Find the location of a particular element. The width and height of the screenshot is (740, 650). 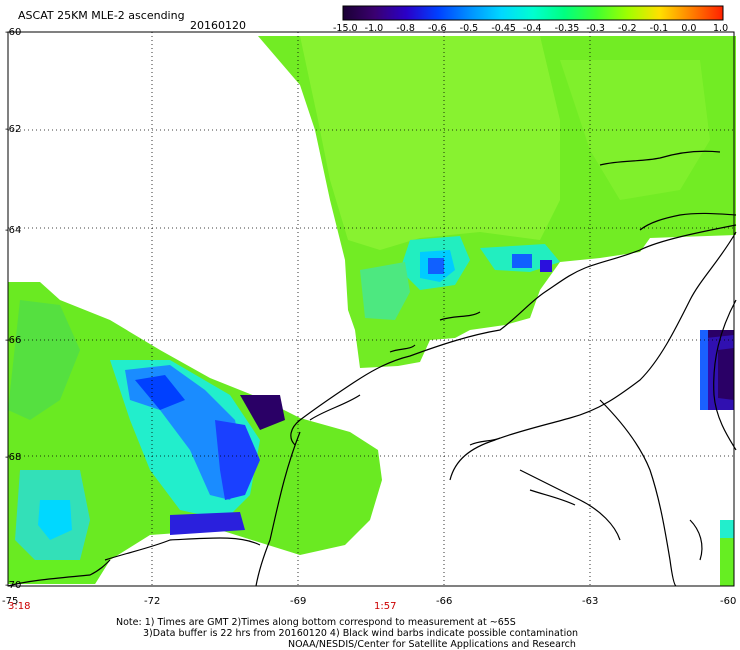

colorbar-tick-label: -0.1 is located at coordinates (659, 28).